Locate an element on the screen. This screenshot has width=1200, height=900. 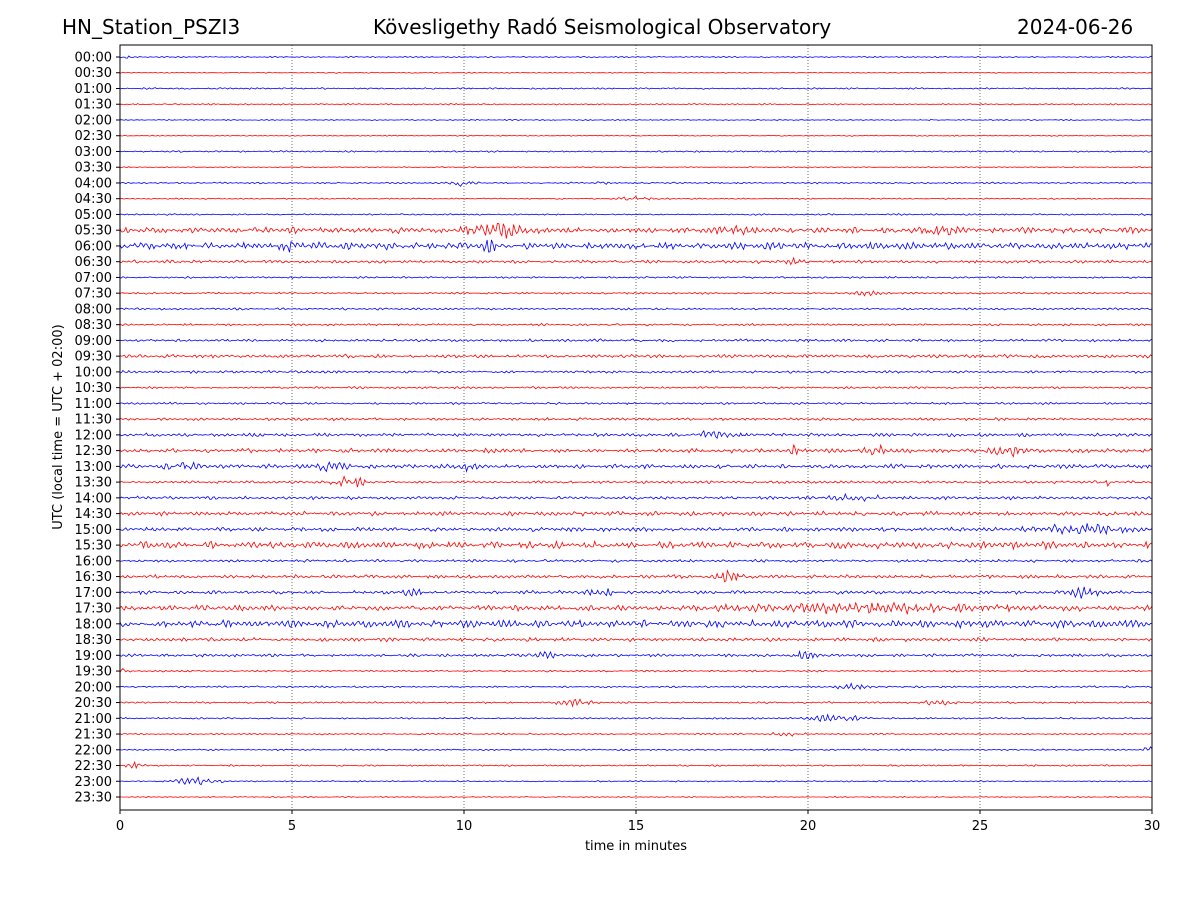
y-tick-label: 20:30 is located at coordinates (93, 703).